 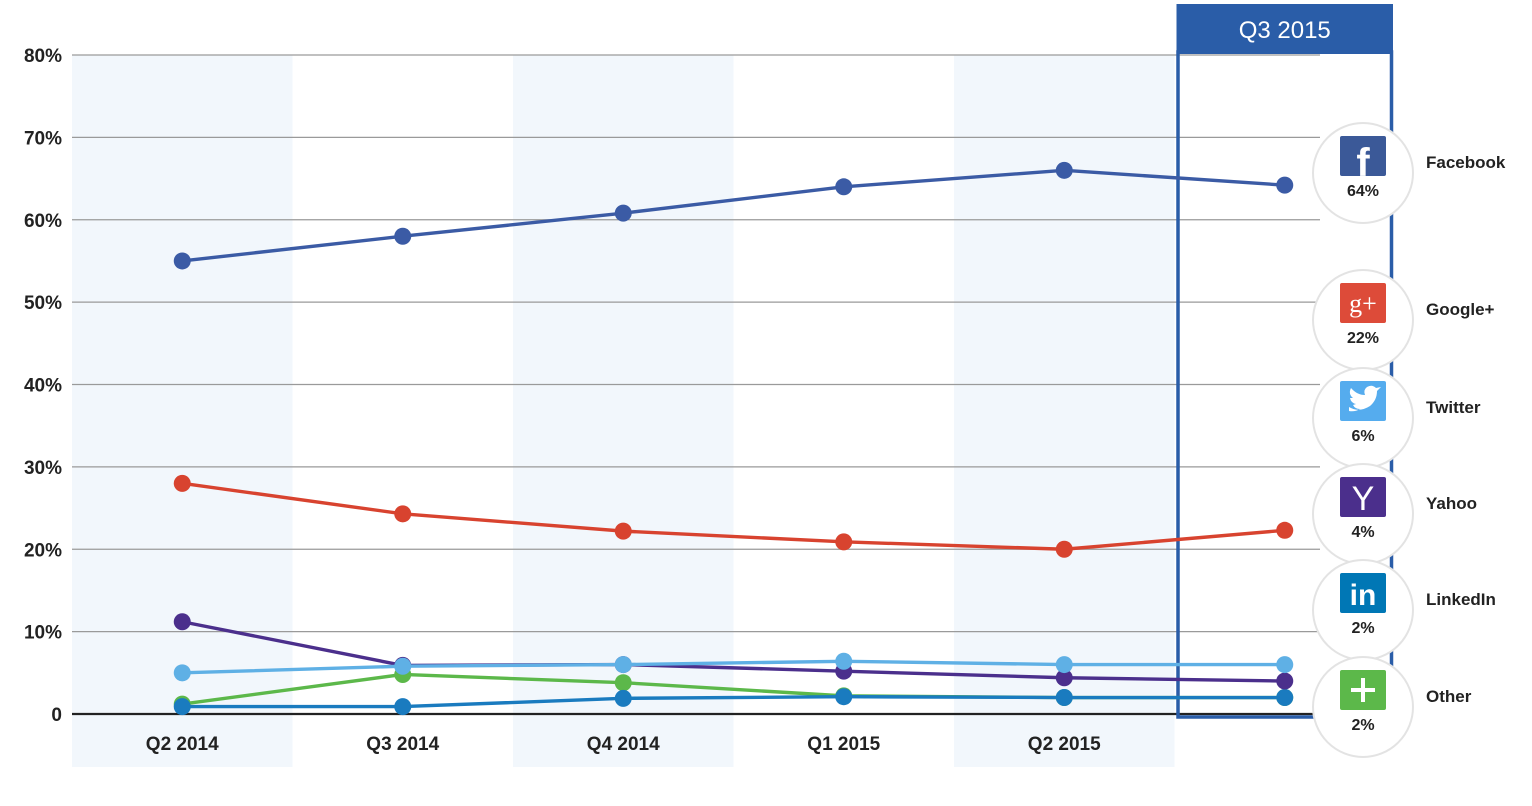 I want to click on legend-label: Google+, so click(x=1460, y=309).